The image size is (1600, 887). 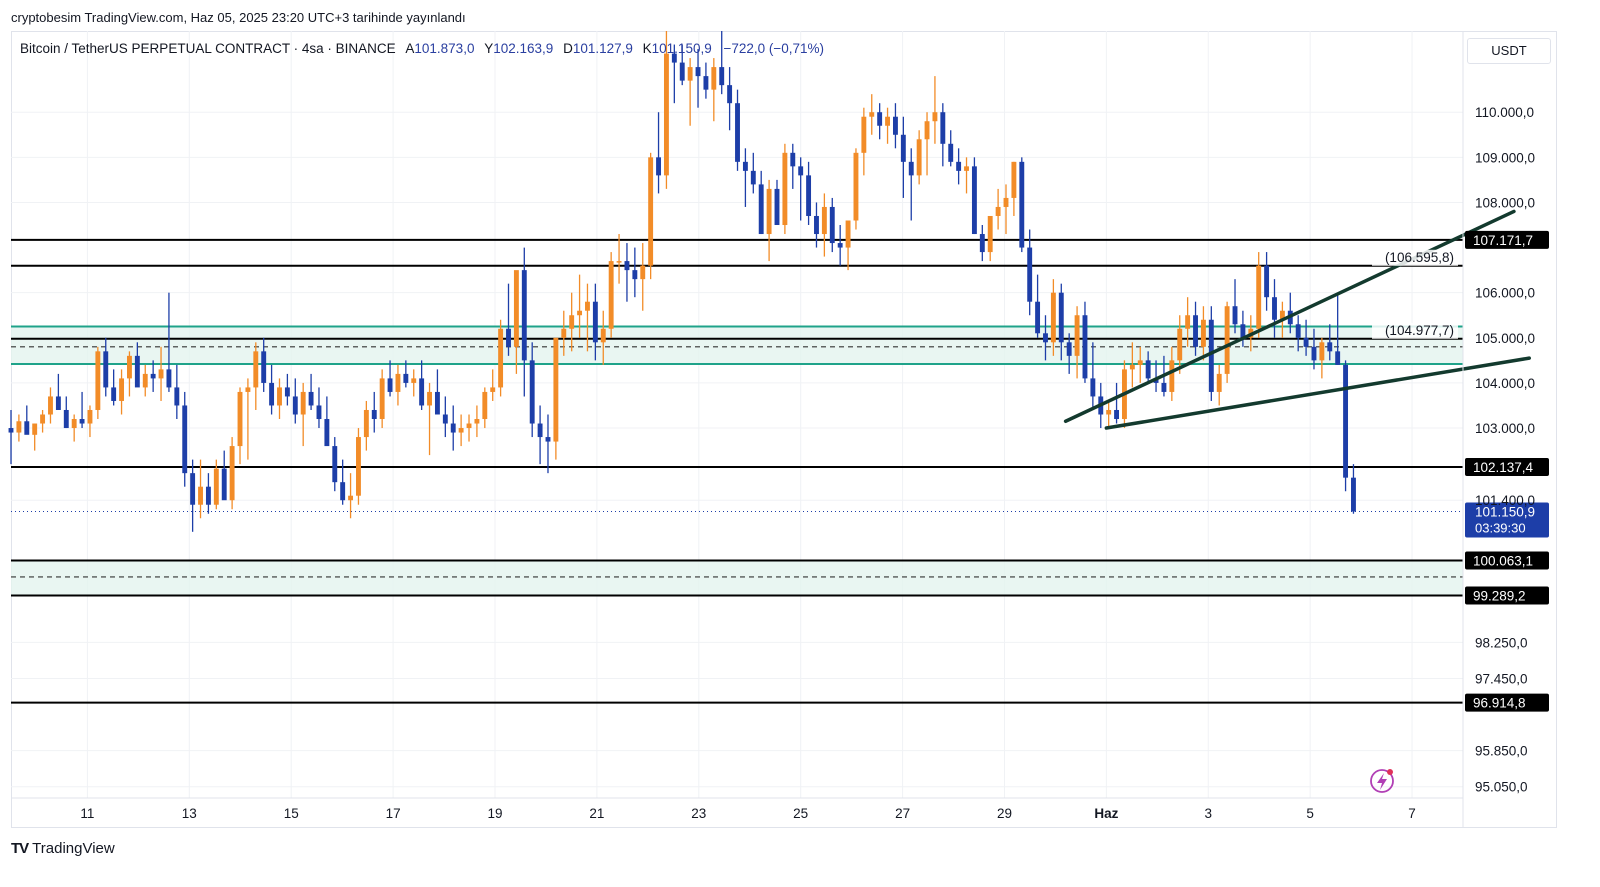 I want to click on y-tick-label: 106.000,0, so click(x=1505, y=293).